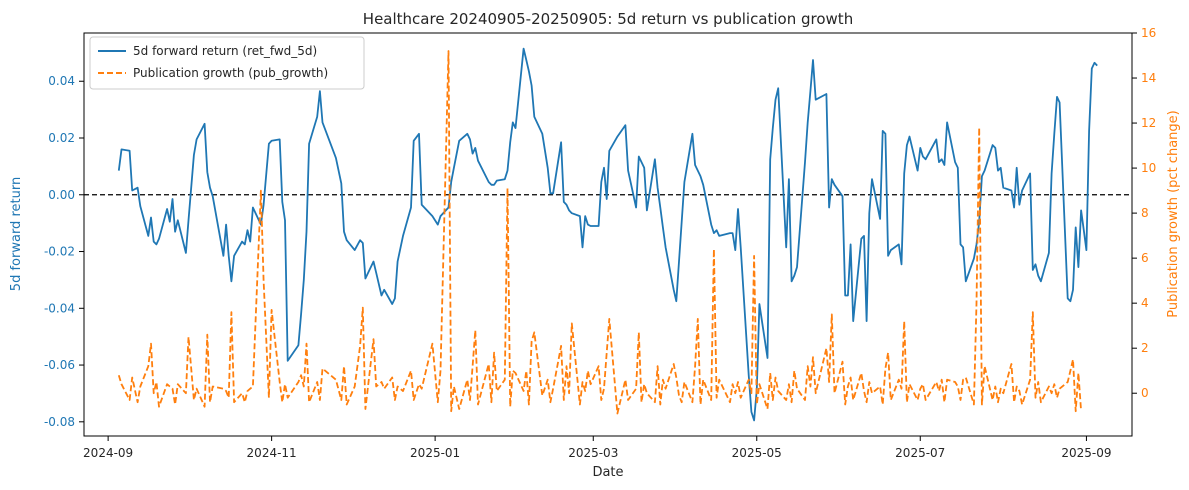 This screenshot has height=490, width=1189. I want to click on x-tick-label: 2025-01, so click(435, 453).